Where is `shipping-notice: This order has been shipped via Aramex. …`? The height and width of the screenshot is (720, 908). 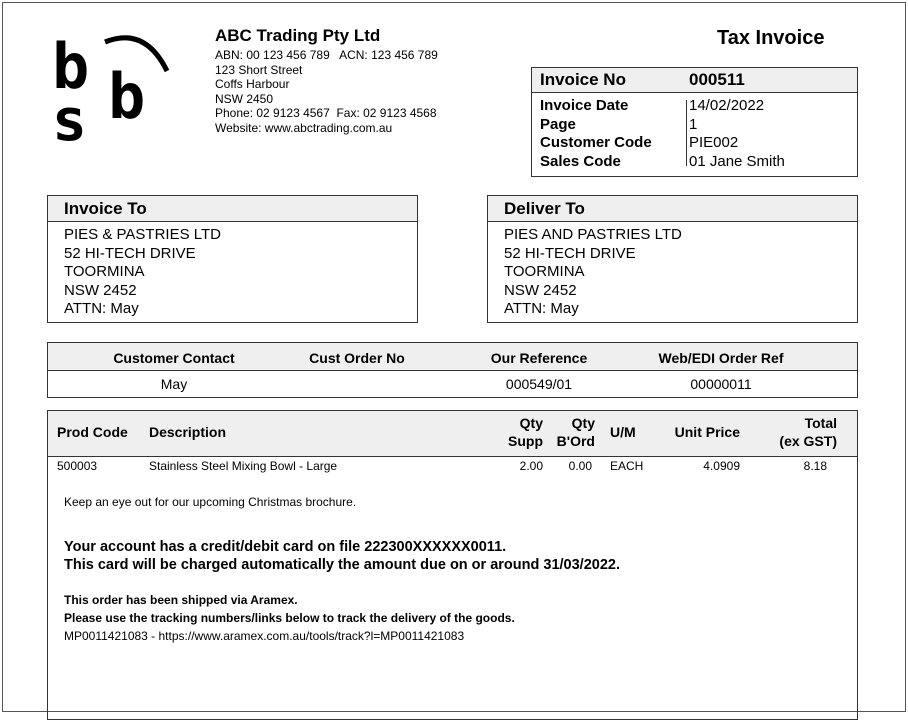 shipping-notice: This order has been shipped via Aramex. … is located at coordinates (289, 618).